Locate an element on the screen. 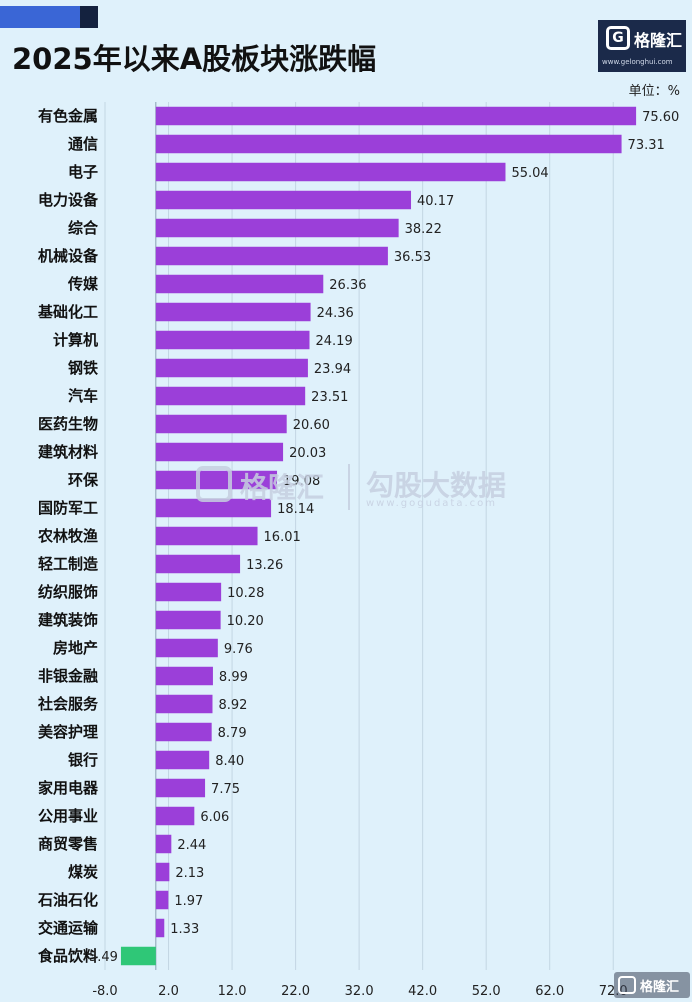 The image size is (692, 1002). value-label-21: 8.92 is located at coordinates (232, 705).